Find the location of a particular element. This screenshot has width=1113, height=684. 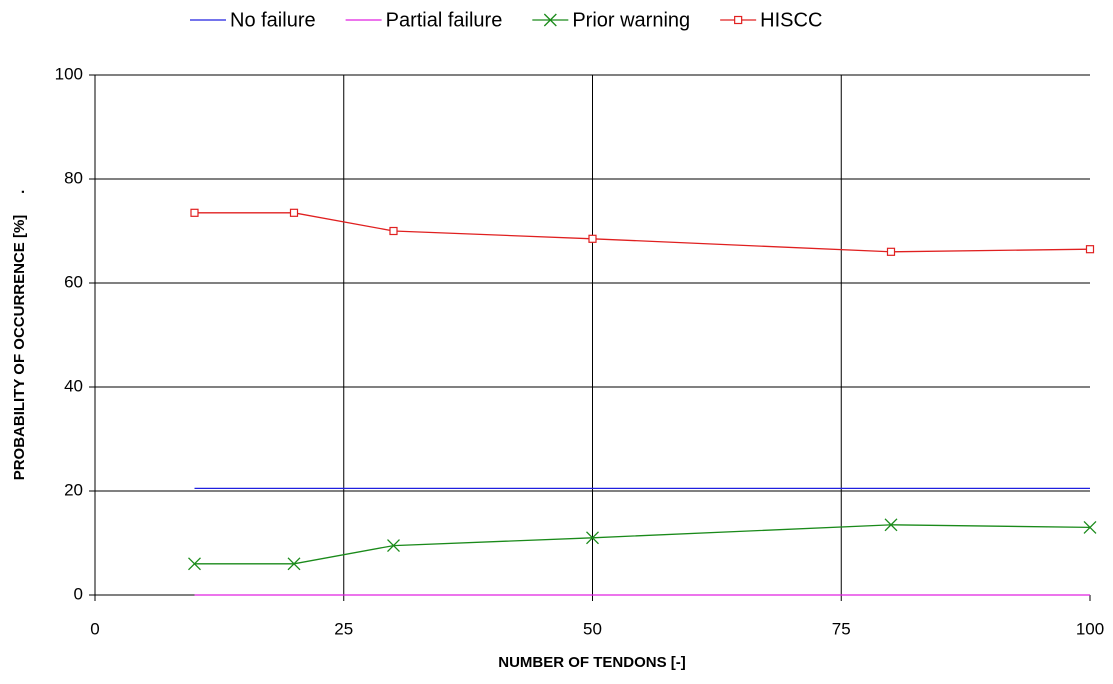

y-tick-label: 60 is located at coordinates (73, 281).